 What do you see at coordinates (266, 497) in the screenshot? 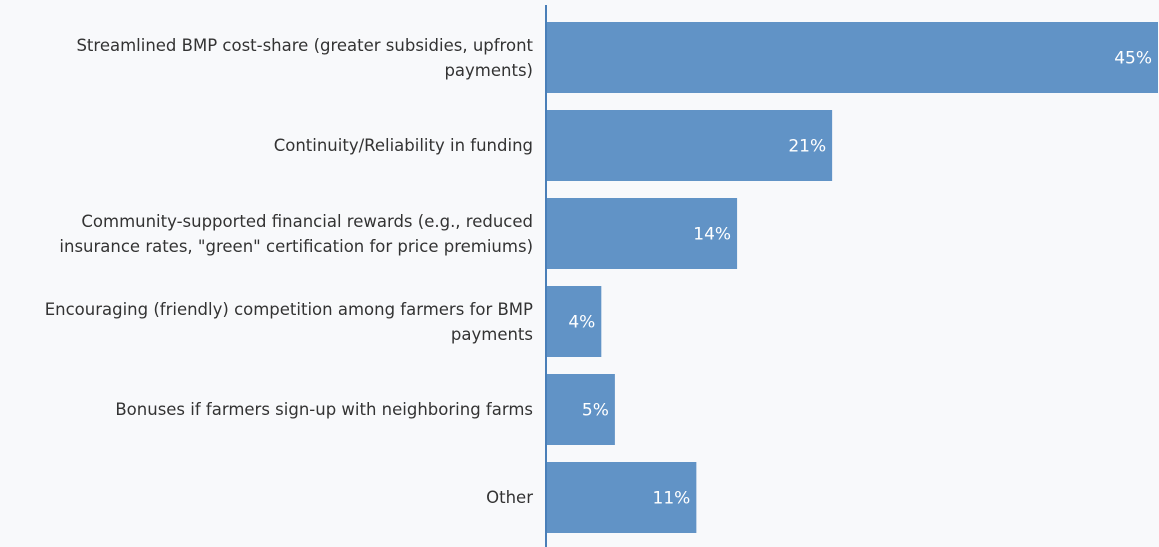
I see `category-label: Other` at bounding box center [266, 497].